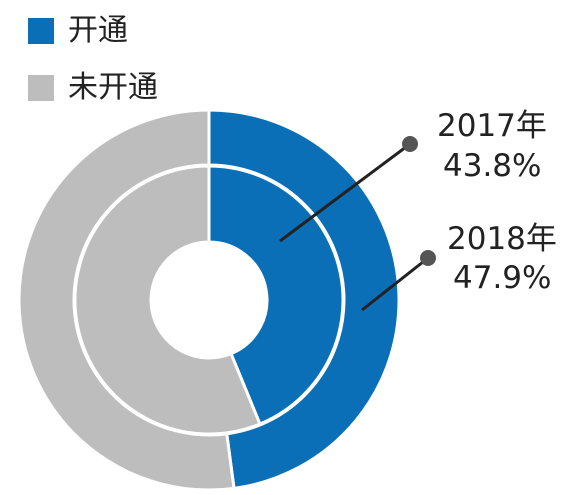 The width and height of the screenshot is (569, 495). I want to click on legend-item-opened: 开通, so click(78, 31).